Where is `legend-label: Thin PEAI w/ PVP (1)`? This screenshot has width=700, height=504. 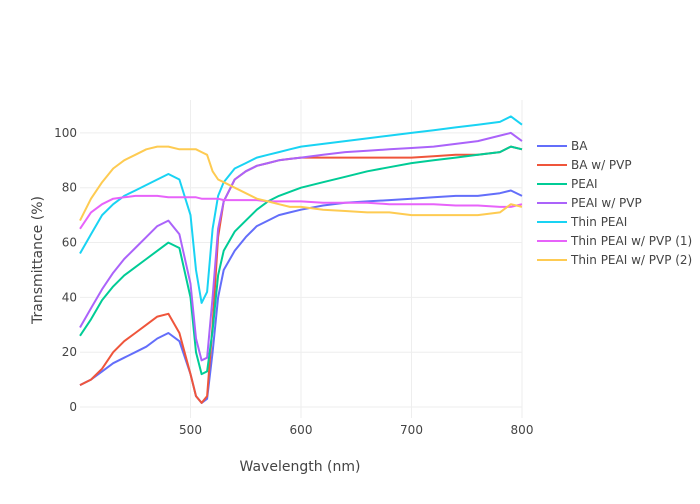 legend-label: Thin PEAI w/ PVP (1) is located at coordinates (631, 241).